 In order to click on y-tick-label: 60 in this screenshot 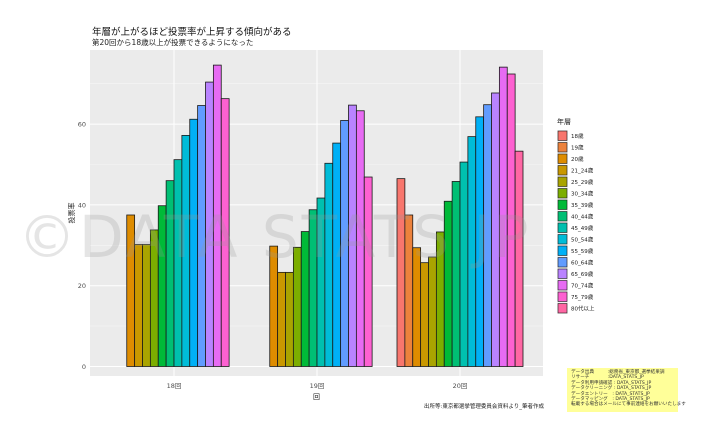, I will do `click(82, 125)`.